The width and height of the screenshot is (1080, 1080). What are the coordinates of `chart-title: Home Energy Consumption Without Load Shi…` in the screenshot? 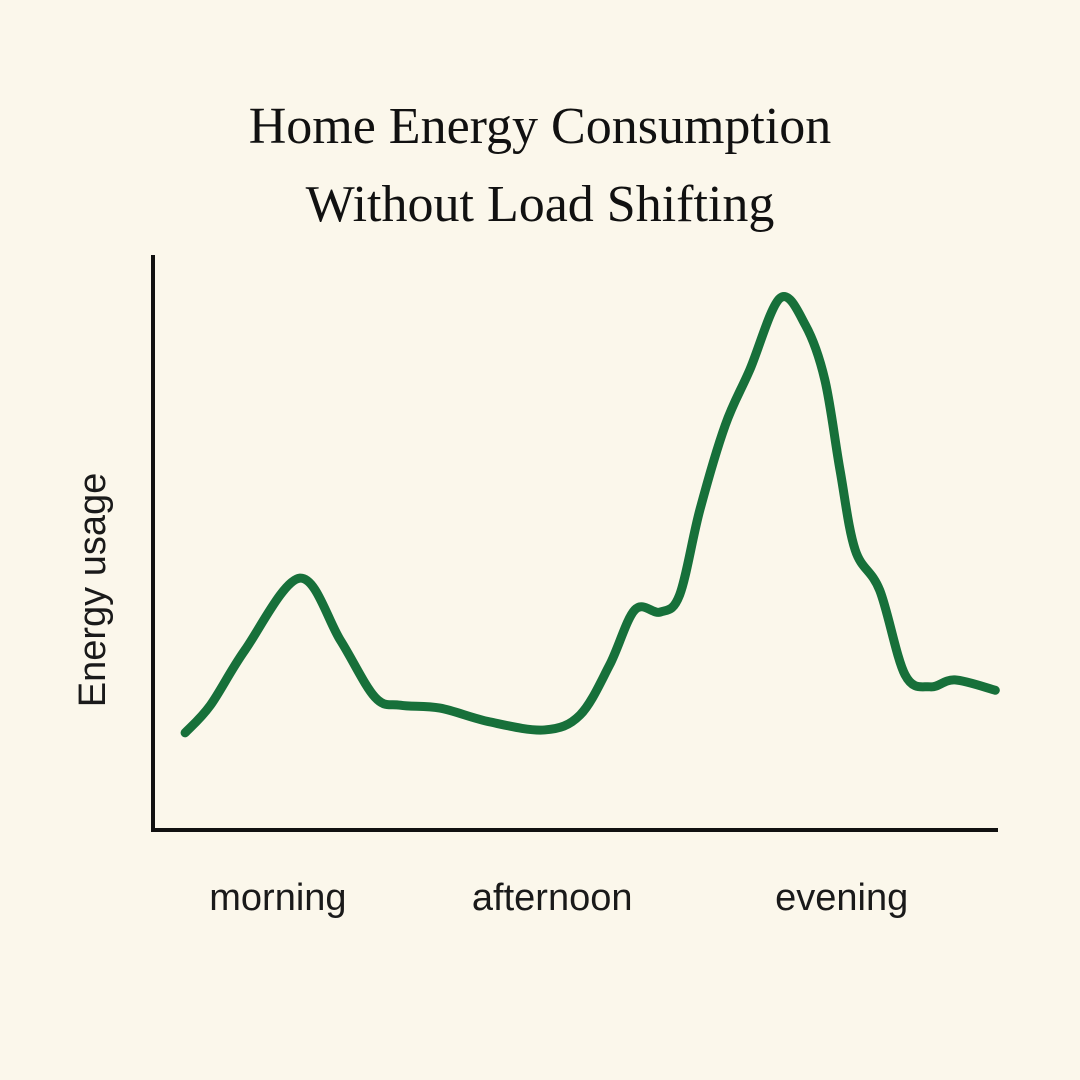 It's located at (540, 165).